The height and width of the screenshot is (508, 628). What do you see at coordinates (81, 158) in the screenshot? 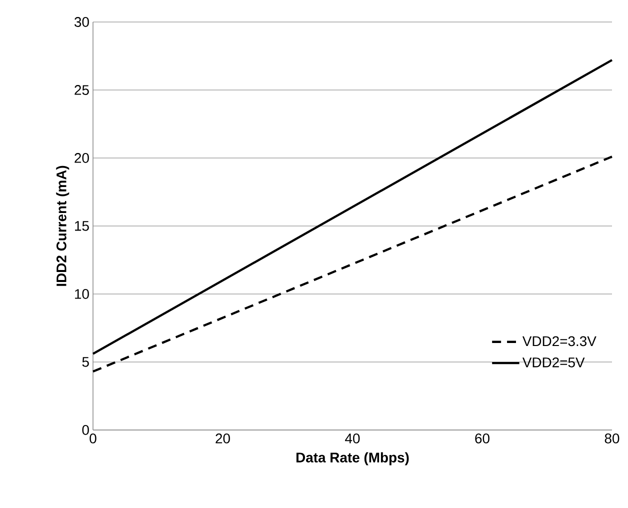
I see `y-tick-label: 20` at bounding box center [81, 158].